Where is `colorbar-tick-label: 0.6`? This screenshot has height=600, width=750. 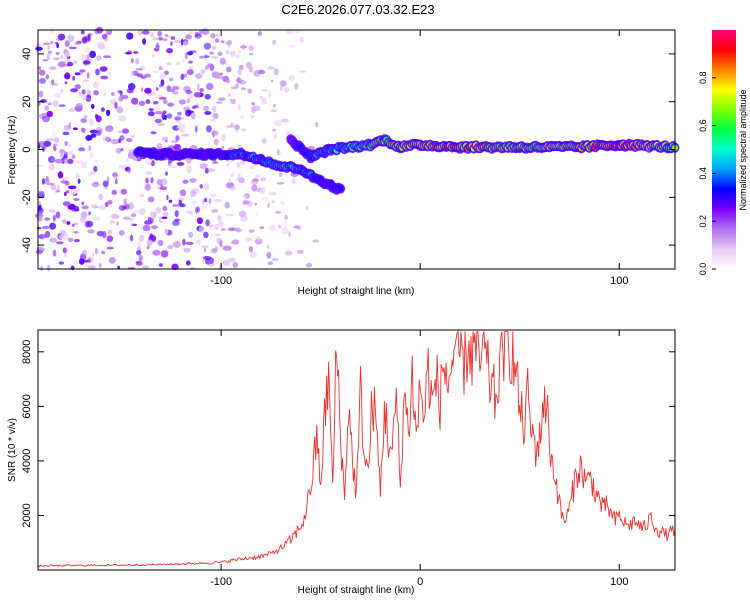 colorbar-tick-label: 0.6 is located at coordinates (703, 125).